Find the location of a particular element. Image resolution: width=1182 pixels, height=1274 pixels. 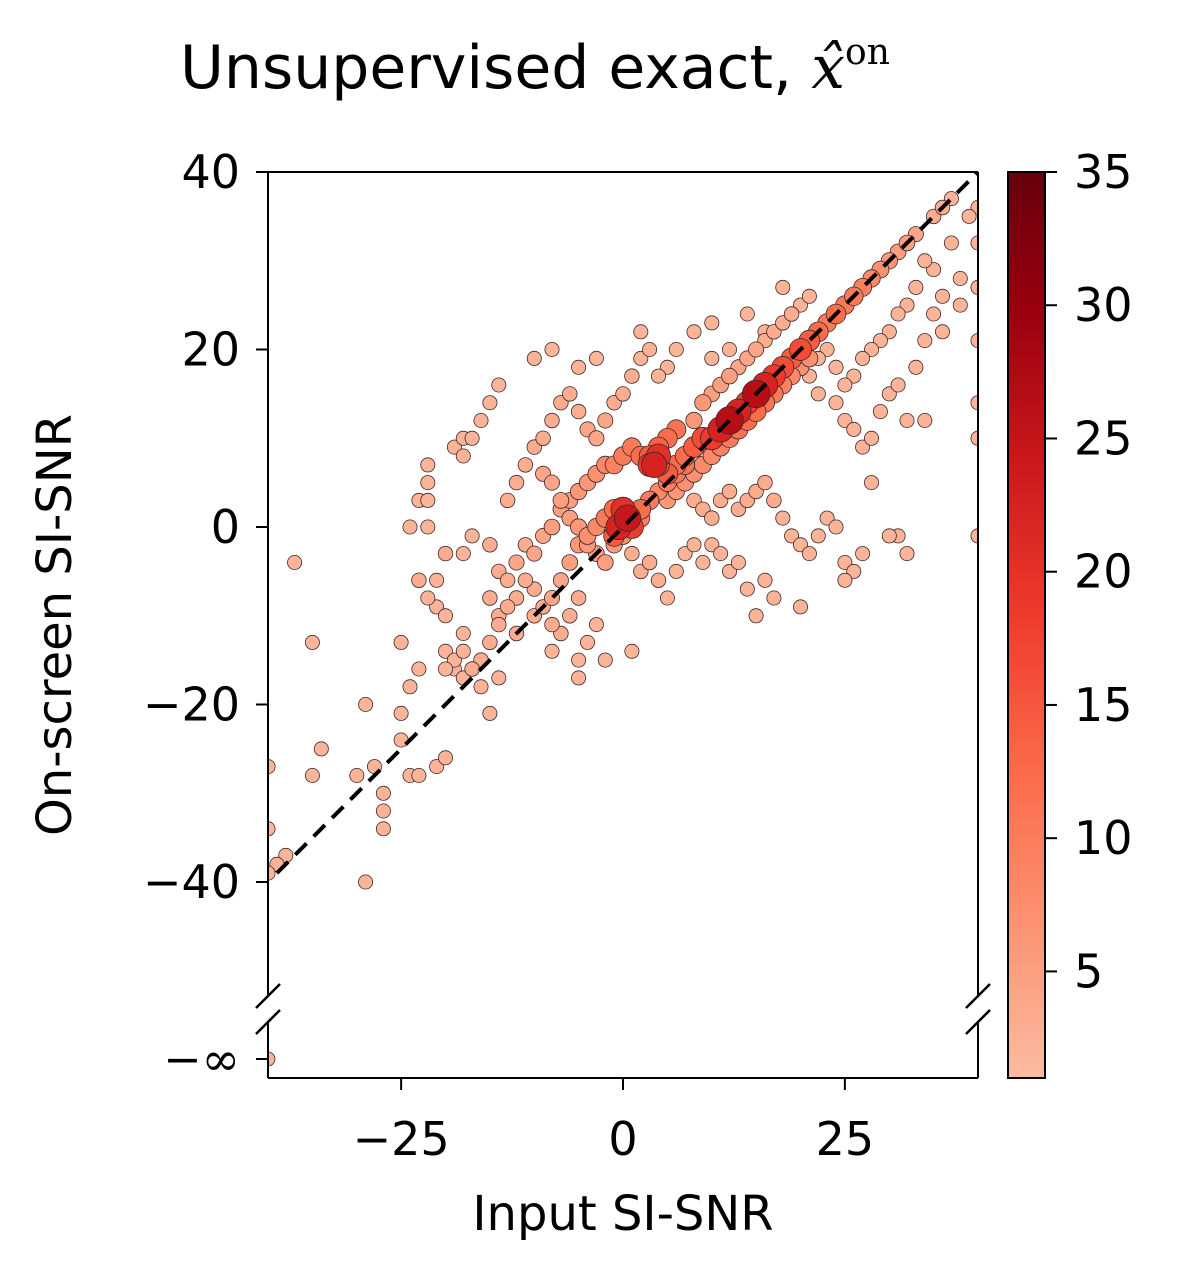

y-tick-label: 20 is located at coordinates (210, 350).